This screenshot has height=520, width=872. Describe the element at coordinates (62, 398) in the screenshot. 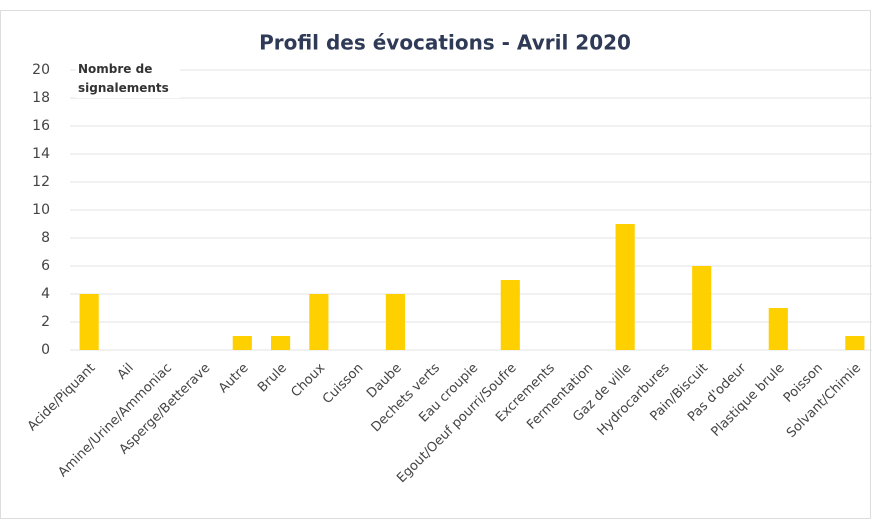

I see `x-tick-label: Acide/Piquant` at that location.